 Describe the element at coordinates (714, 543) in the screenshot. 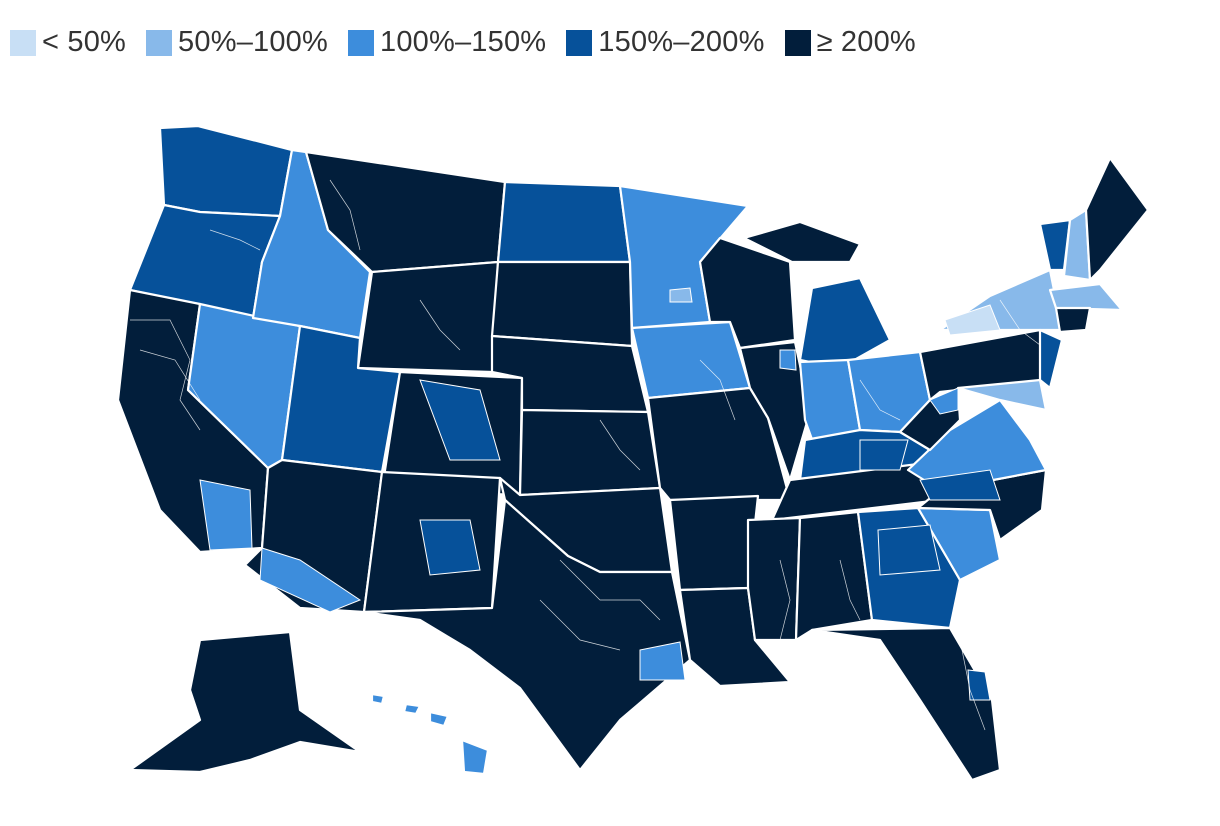

I see `state-arkansas` at that location.